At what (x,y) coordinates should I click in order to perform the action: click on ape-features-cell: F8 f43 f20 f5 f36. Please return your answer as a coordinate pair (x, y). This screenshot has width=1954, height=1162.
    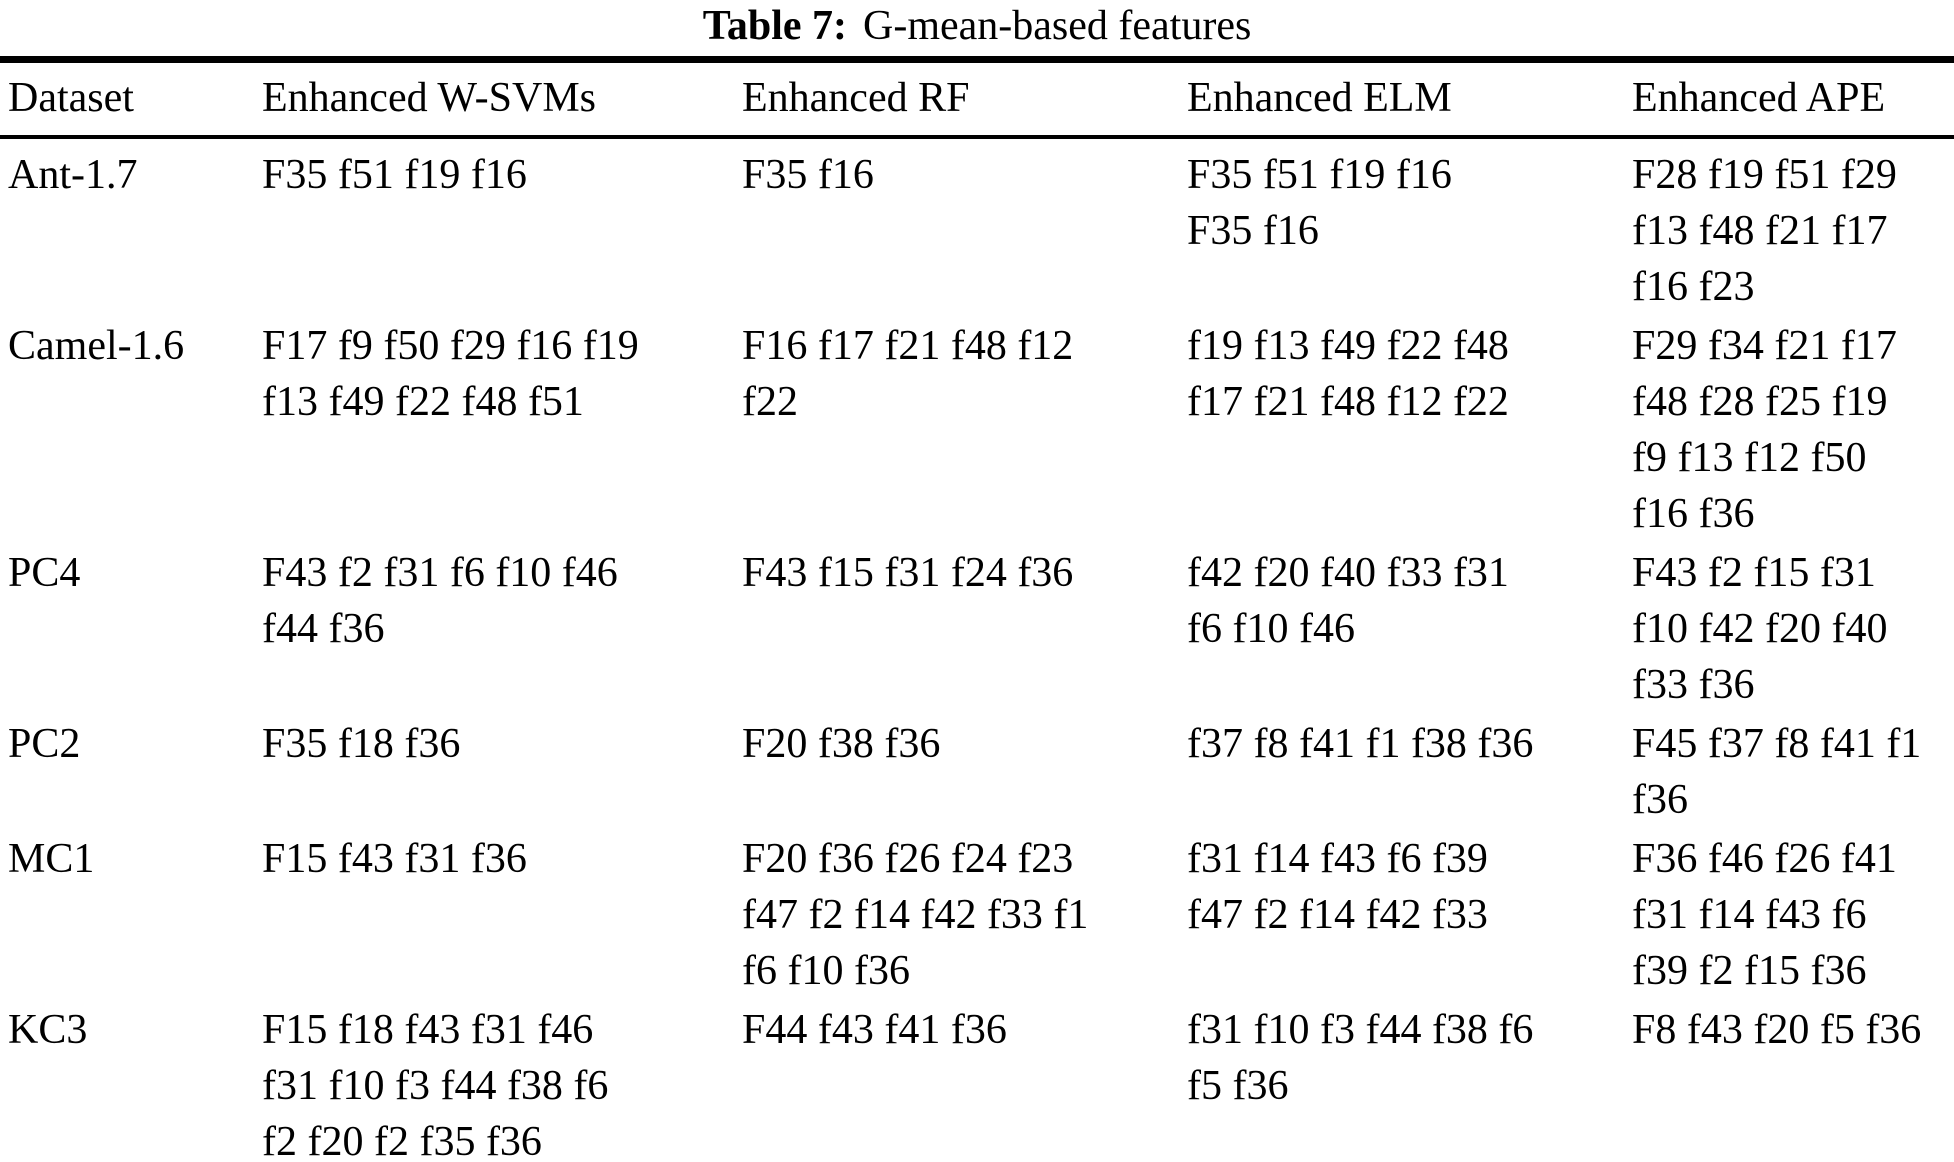
    Looking at the image, I should click on (1777, 1030).